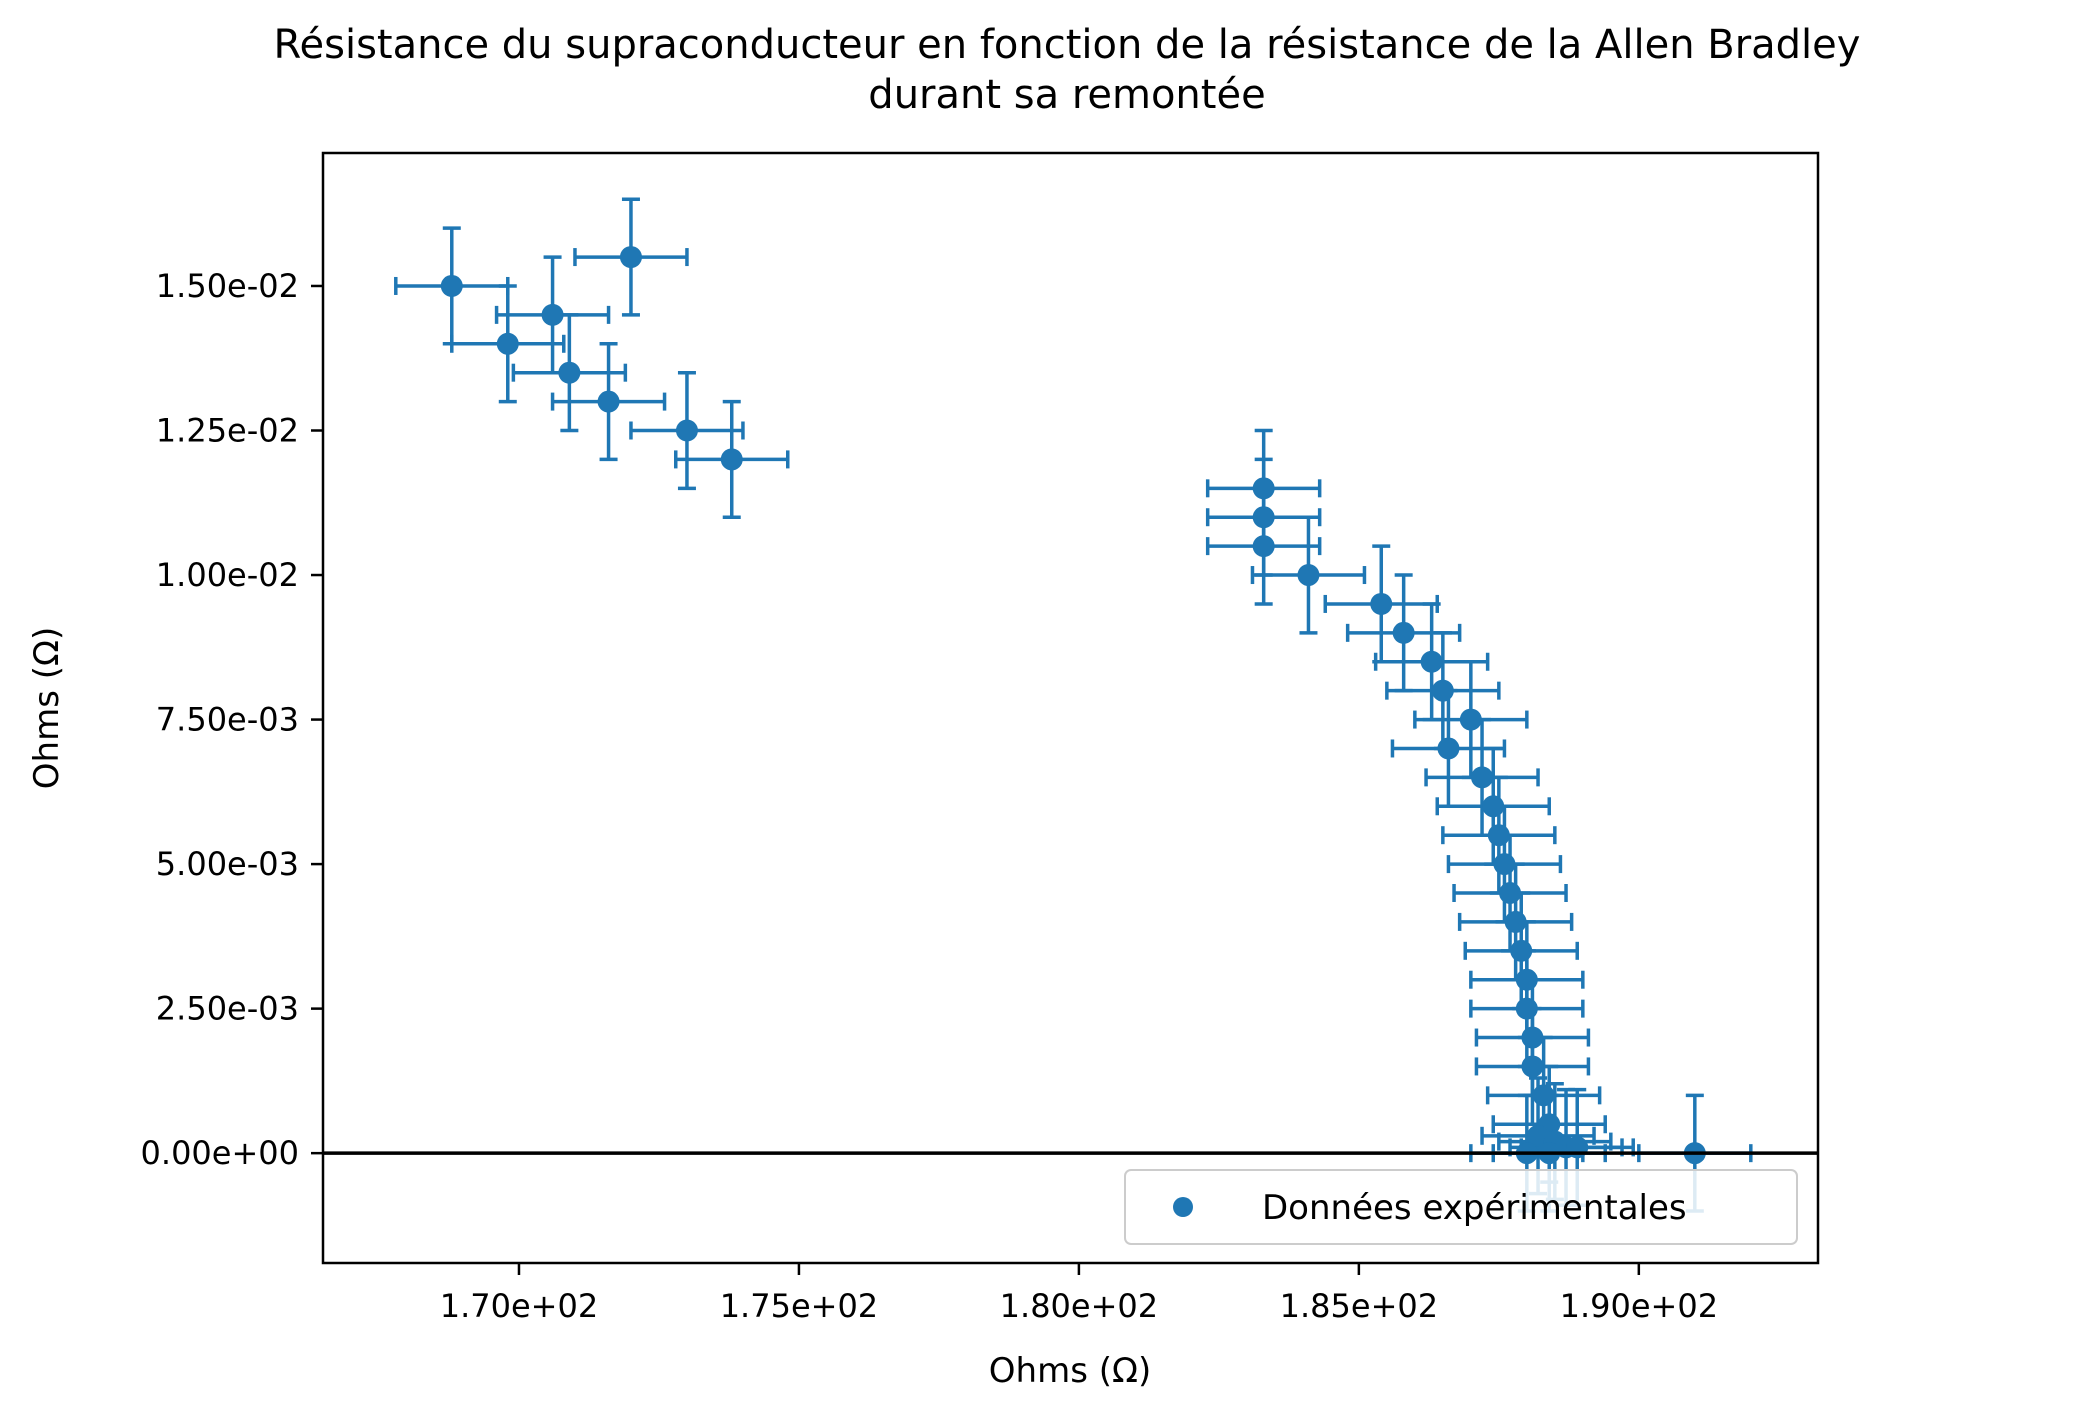 Image resolution: width=2088 pixels, height=1420 pixels. I want to click on y-tick-label: 7.50e-03, so click(227, 720).